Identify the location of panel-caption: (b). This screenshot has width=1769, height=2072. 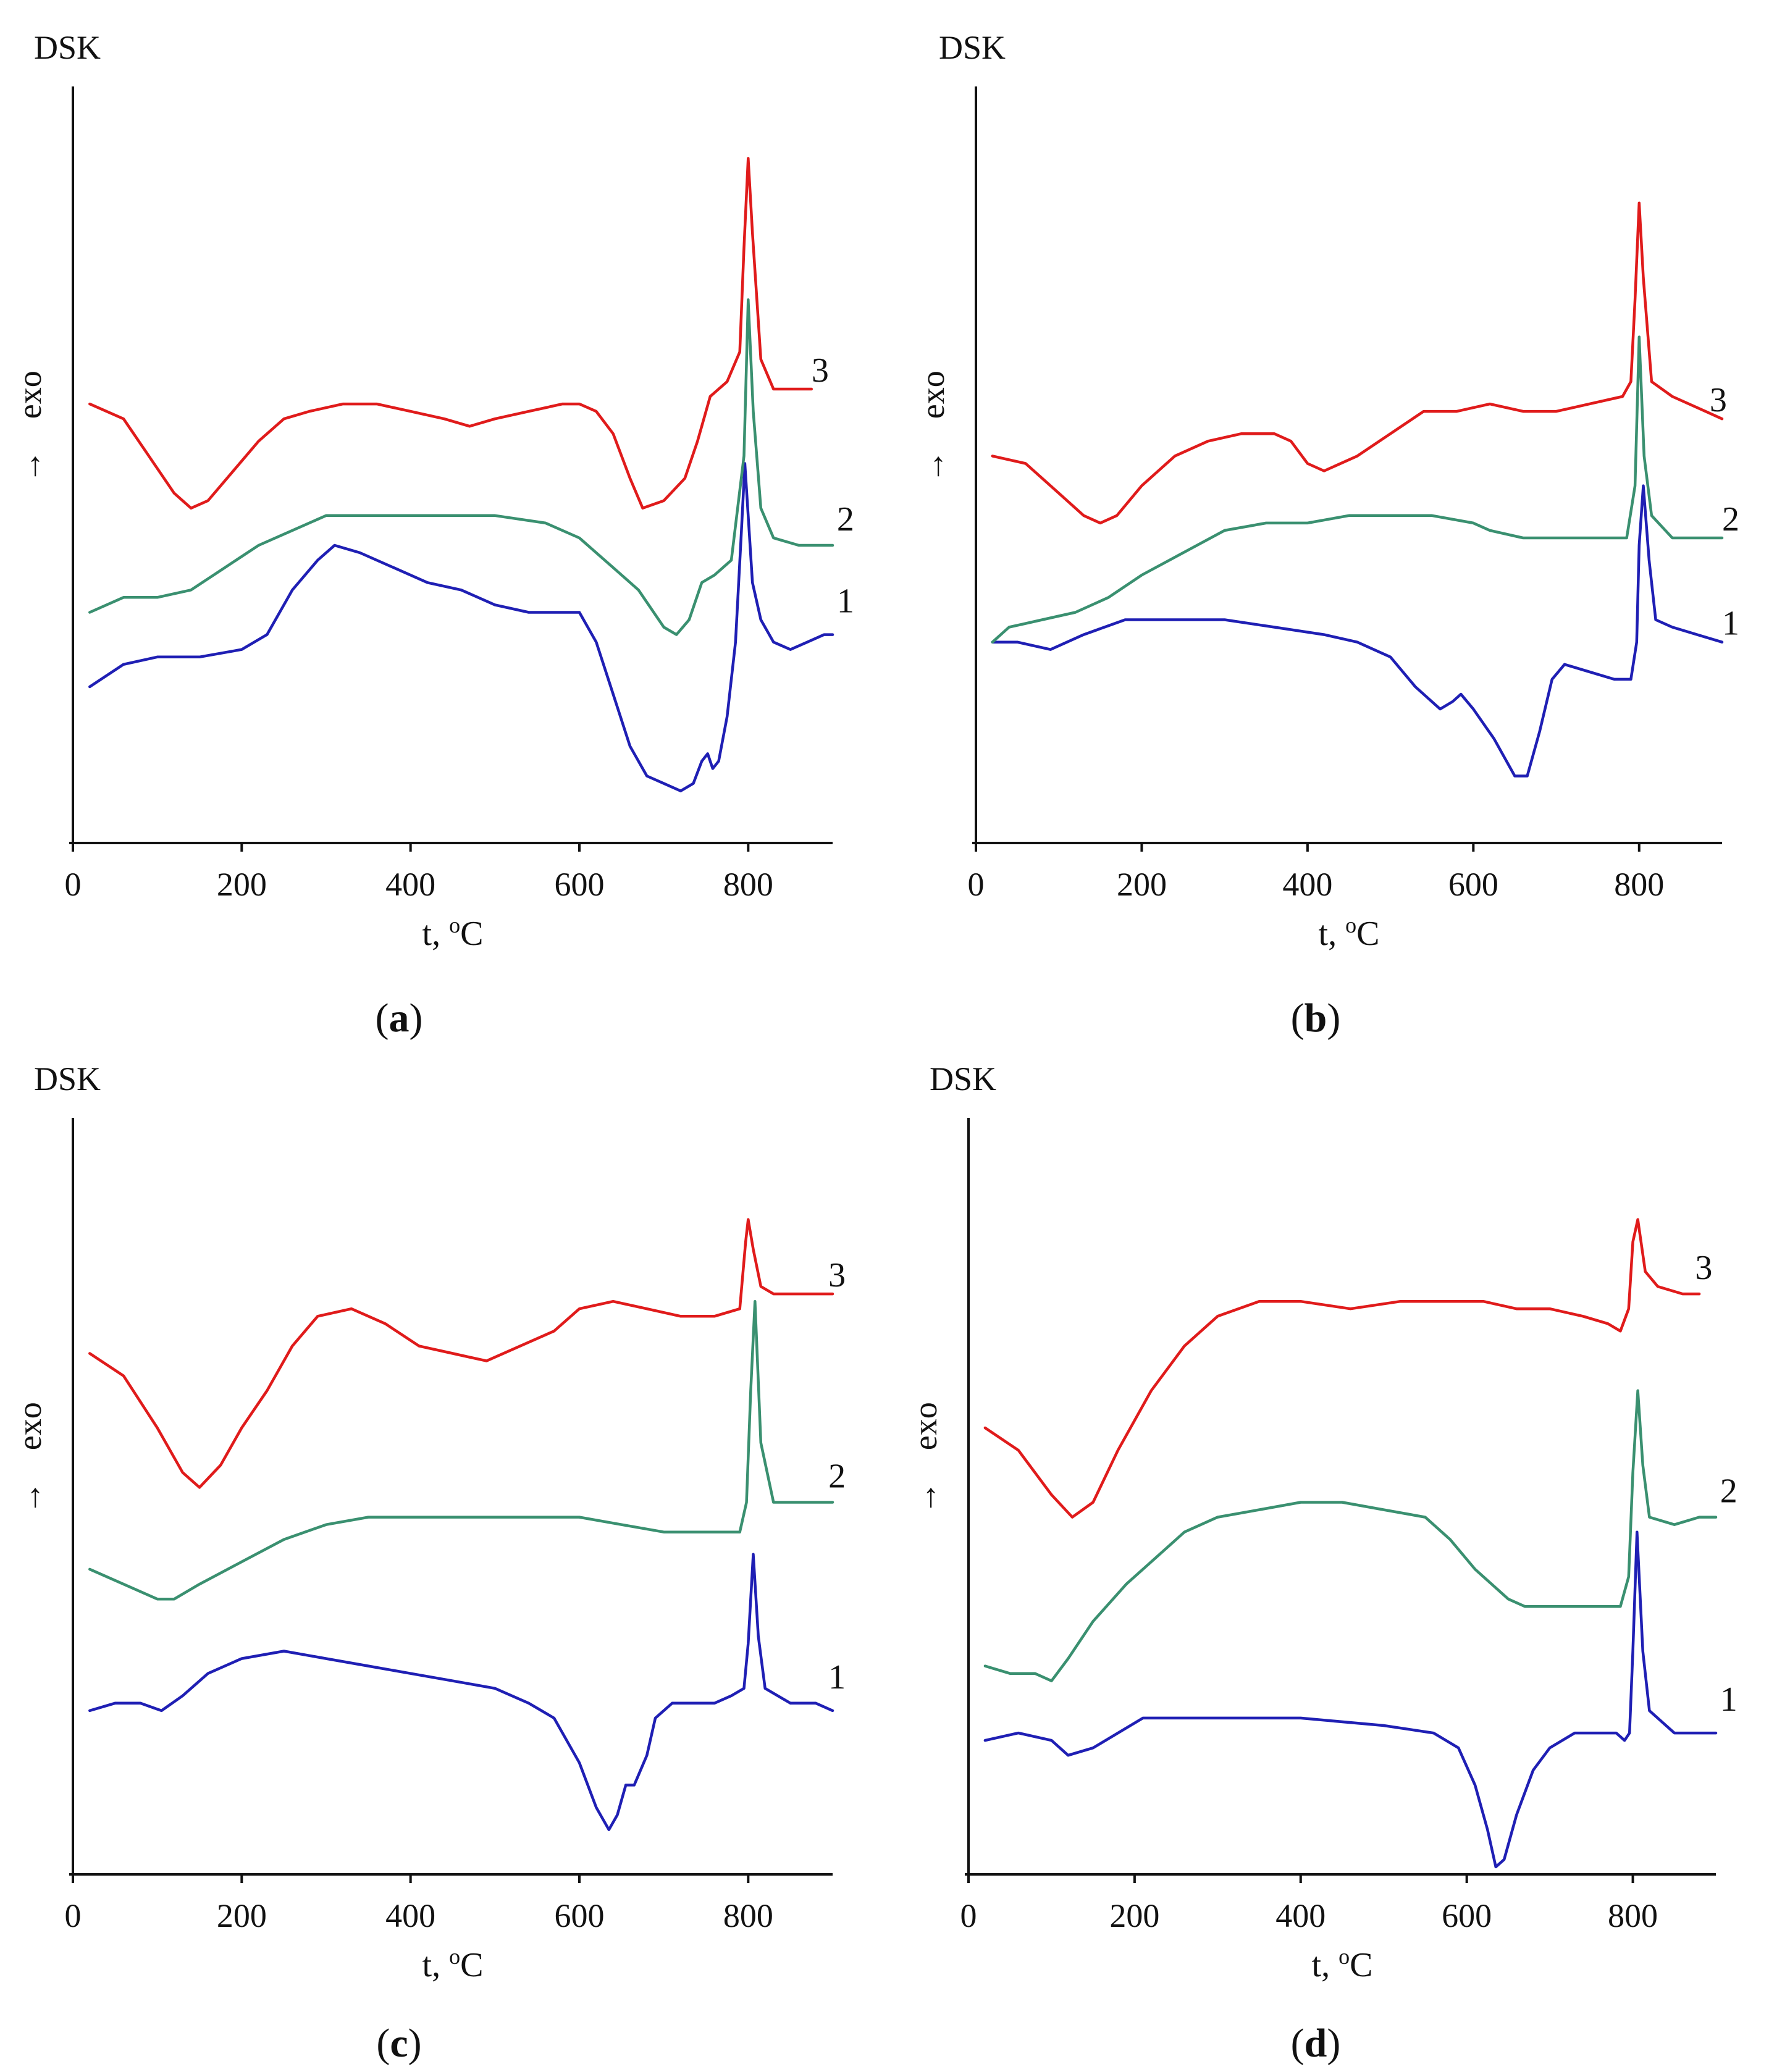
(1316, 1018).